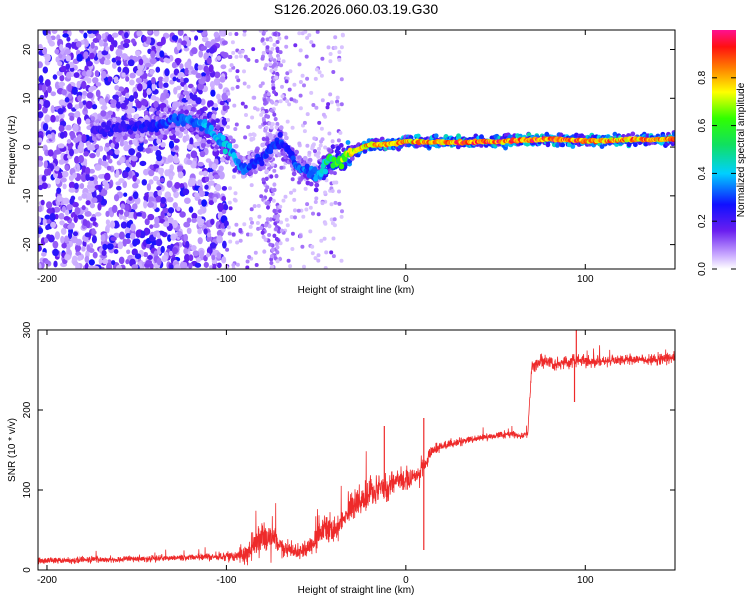 The image size is (750, 600). What do you see at coordinates (585, 580) in the screenshot?
I see `x-tick-label: 100` at bounding box center [585, 580].